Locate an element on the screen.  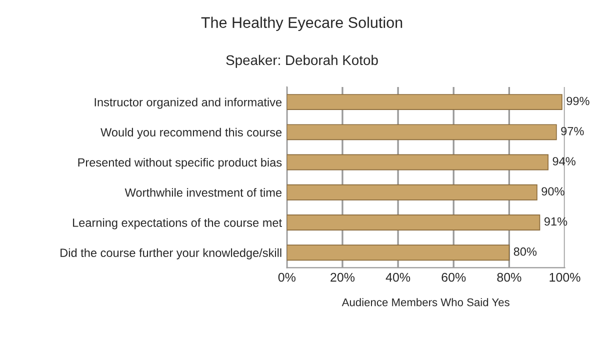
y-tick-label: Presented without specific product bias is located at coordinates (180, 163).